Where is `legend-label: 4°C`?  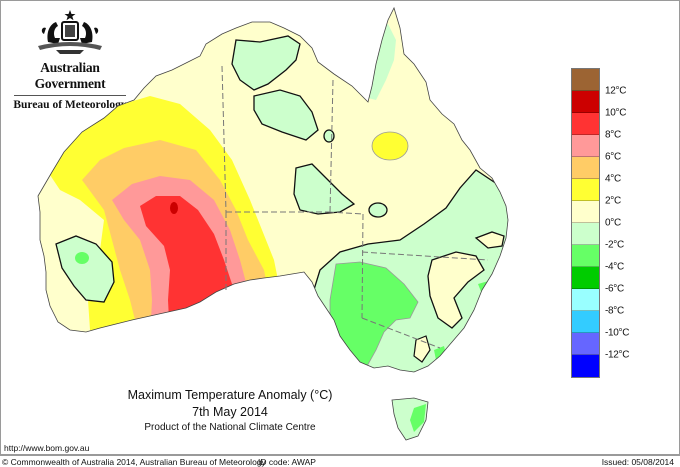
legend-label: 4°C is located at coordinates (613, 179).